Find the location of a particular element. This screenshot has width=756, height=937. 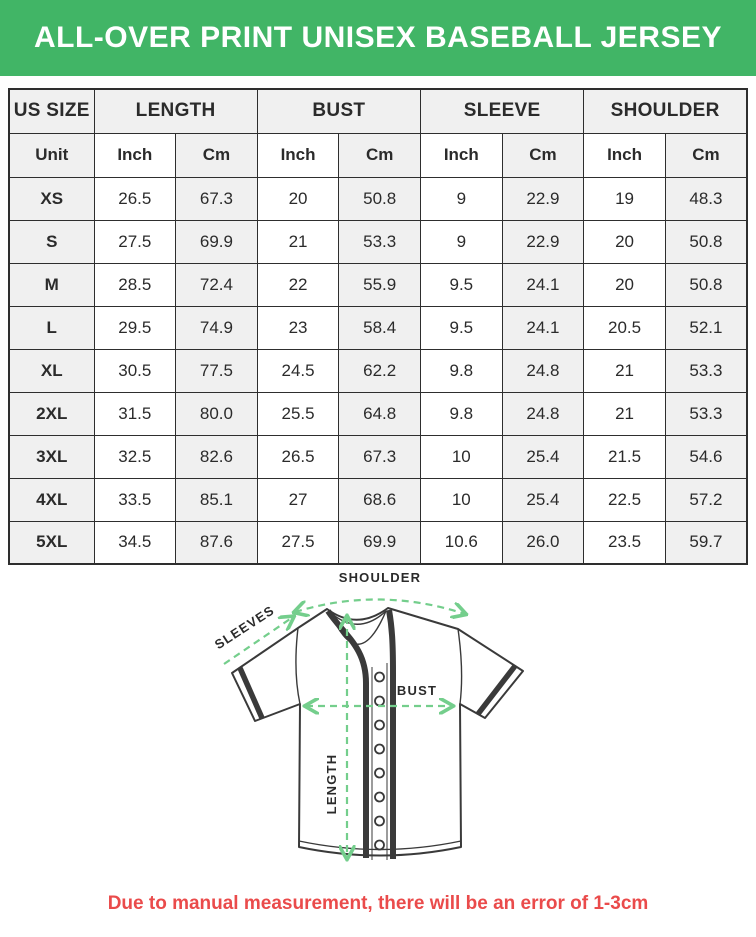

value-cell: 20.5 is located at coordinates (624, 327).